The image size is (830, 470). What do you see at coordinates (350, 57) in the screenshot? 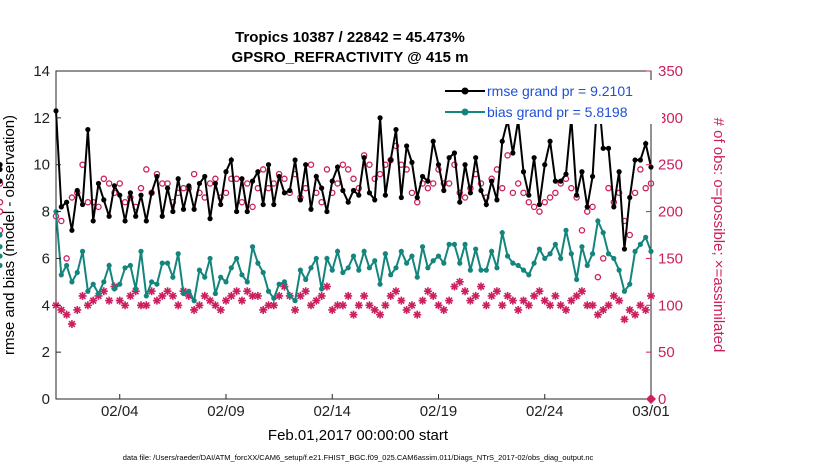
I see `chart-subtitle: GPSRO_REFRACTIVITY @ 415 m` at bounding box center [350, 57].